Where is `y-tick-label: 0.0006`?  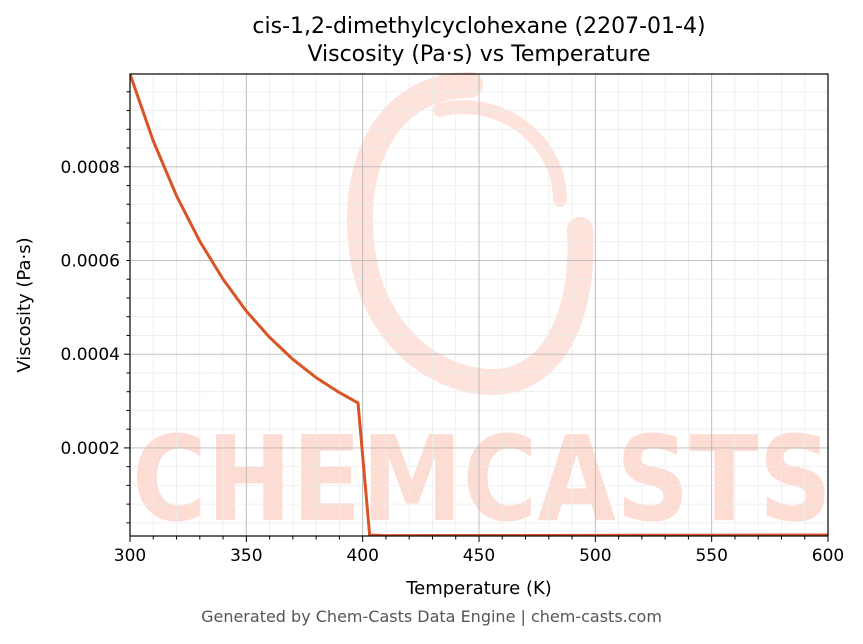 y-tick-label: 0.0006 is located at coordinates (90, 261).